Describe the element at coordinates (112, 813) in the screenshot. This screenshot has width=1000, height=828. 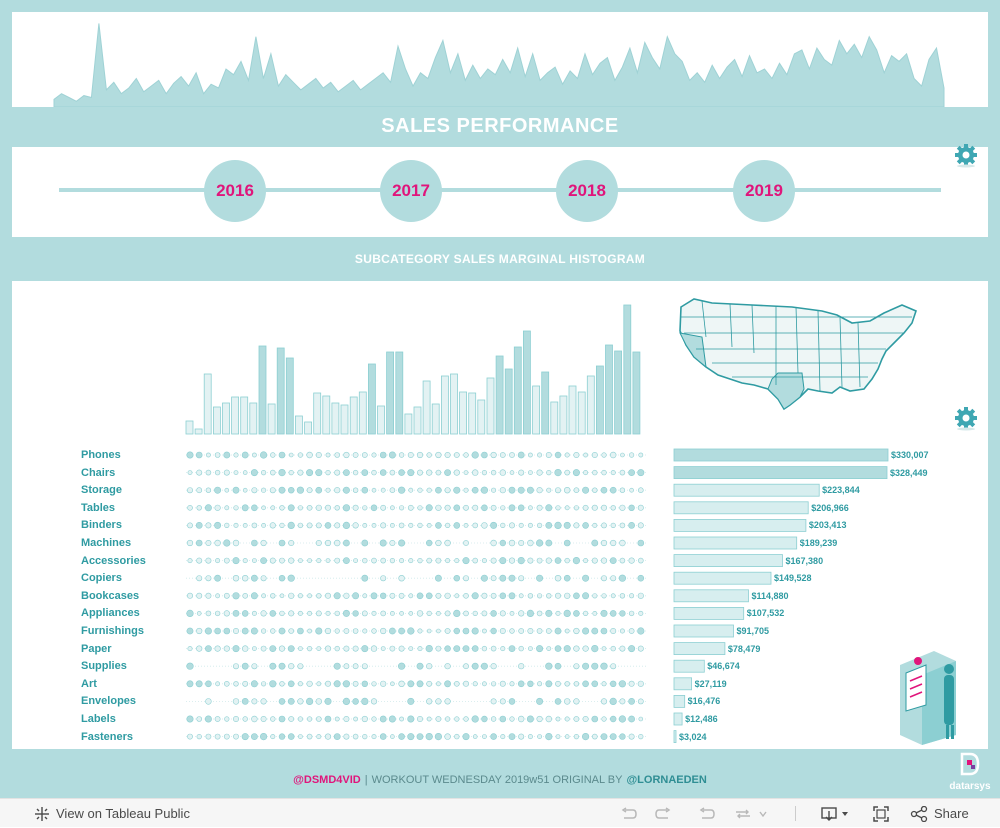
I see `view-on-tableau-link: View on Tableau Public` at that location.